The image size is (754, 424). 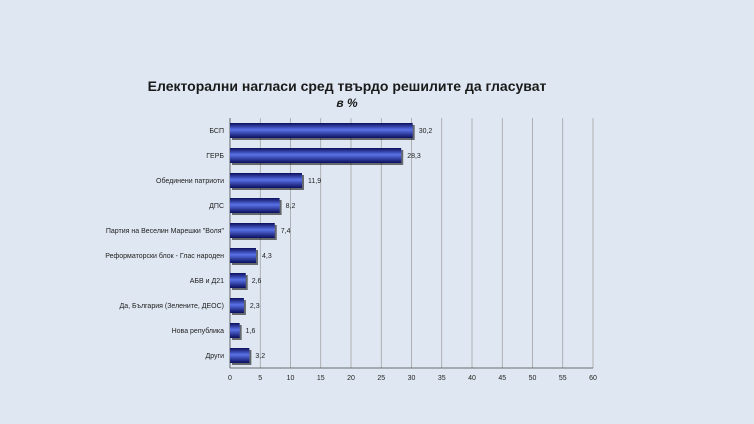 I want to click on data-label: 2,3, so click(x=255, y=306).